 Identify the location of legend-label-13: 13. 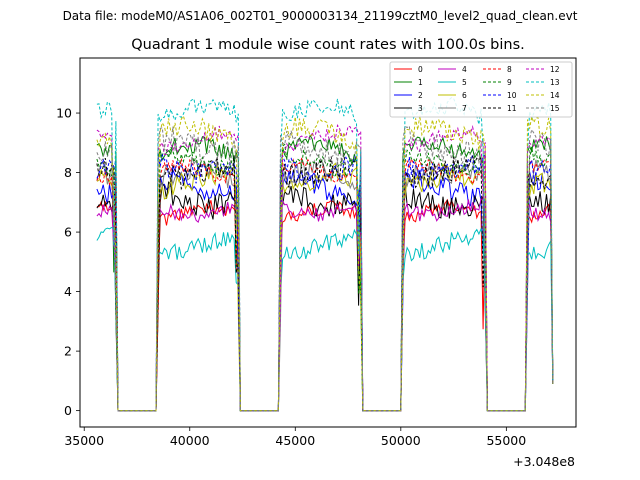
(555, 82).